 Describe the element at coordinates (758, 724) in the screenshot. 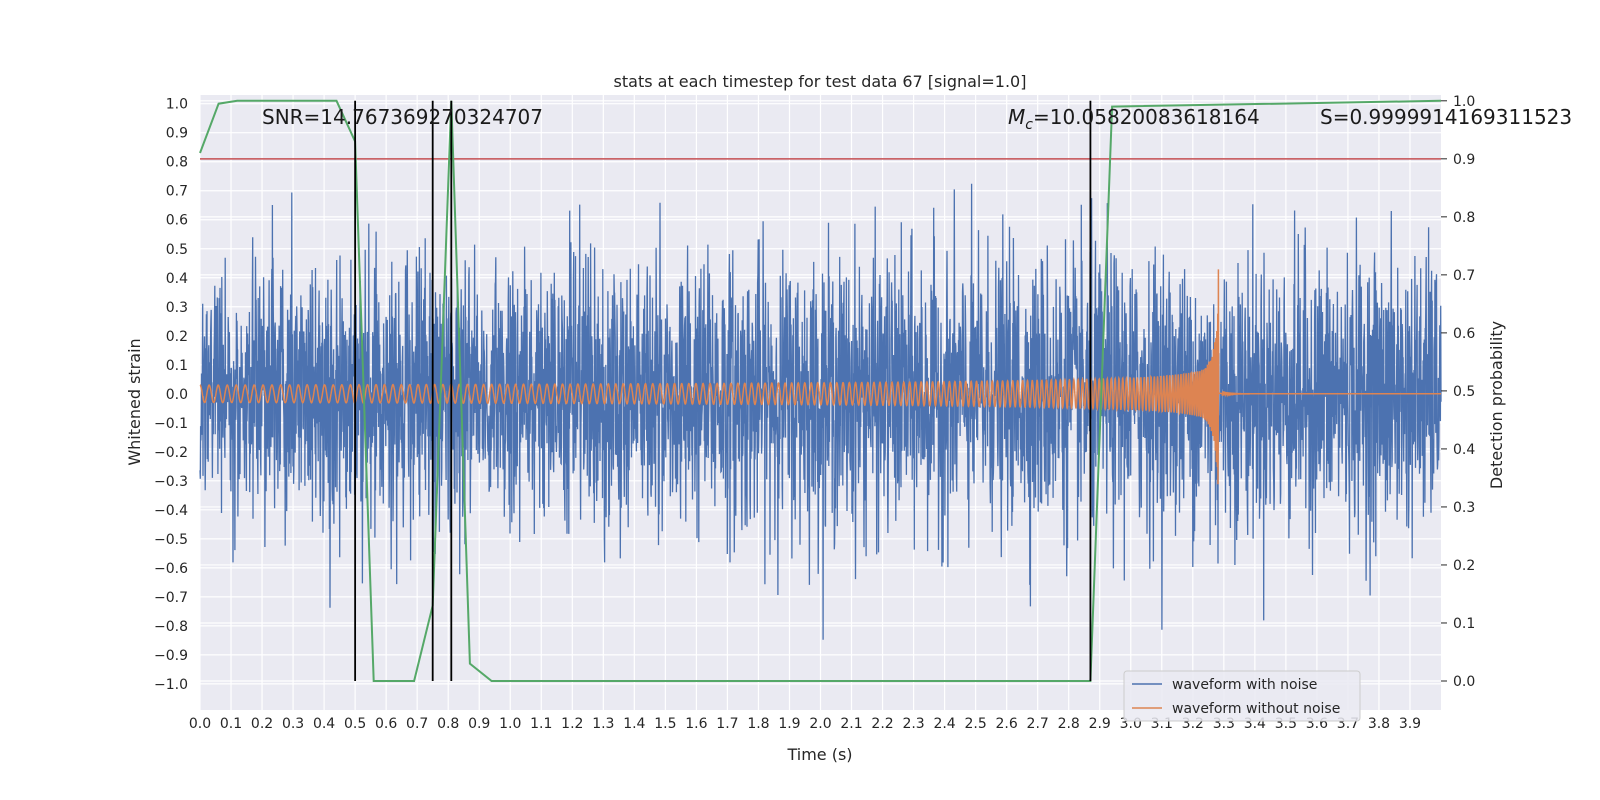

I see `x-tick-label: 1.8` at that location.